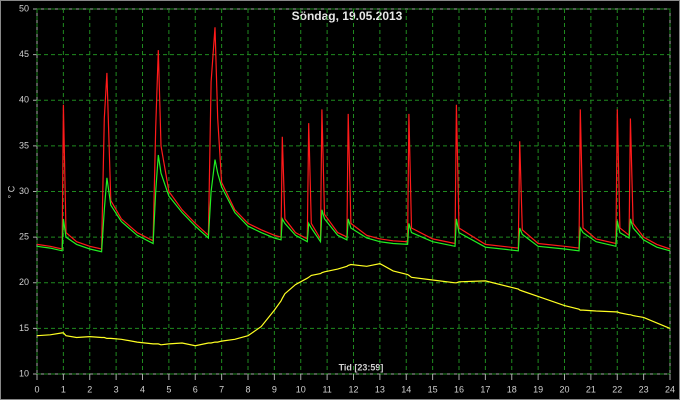 This screenshot has width=680, height=400. Describe the element at coordinates (168, 389) in the screenshot. I see `x-tick-label: 5` at that location.